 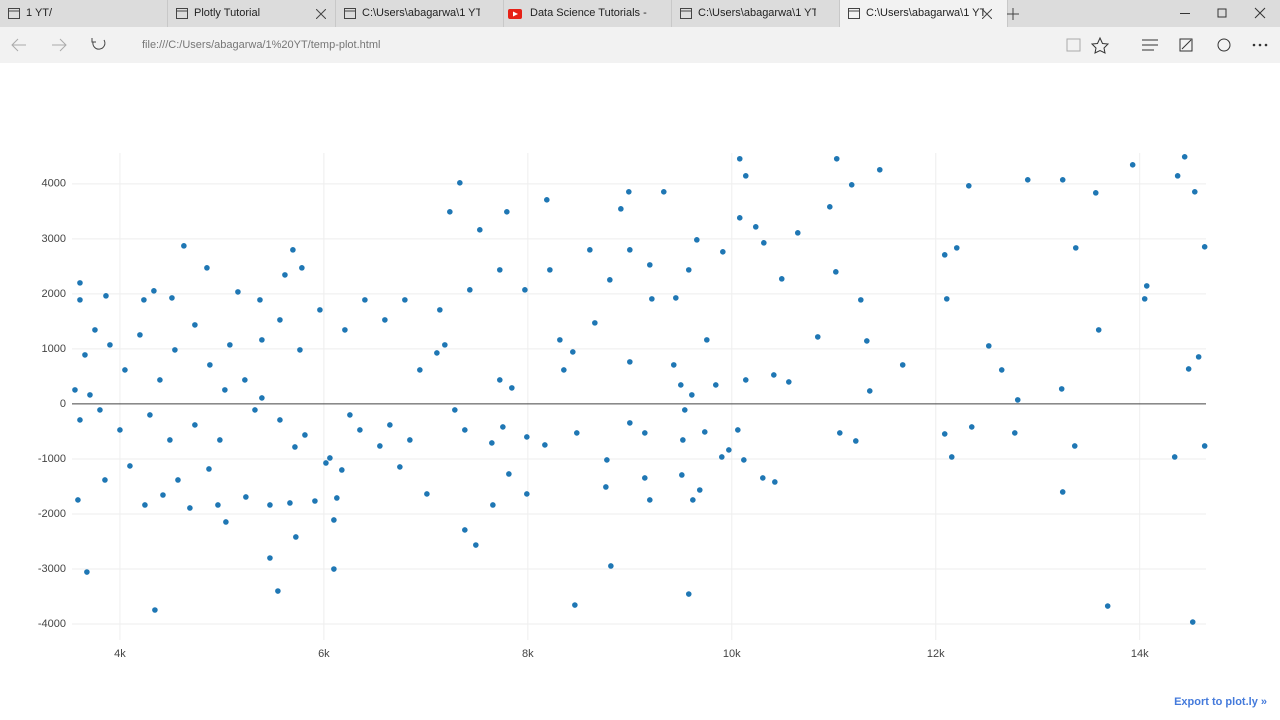 I want to click on x-tick-label: 12k, so click(x=936, y=654).